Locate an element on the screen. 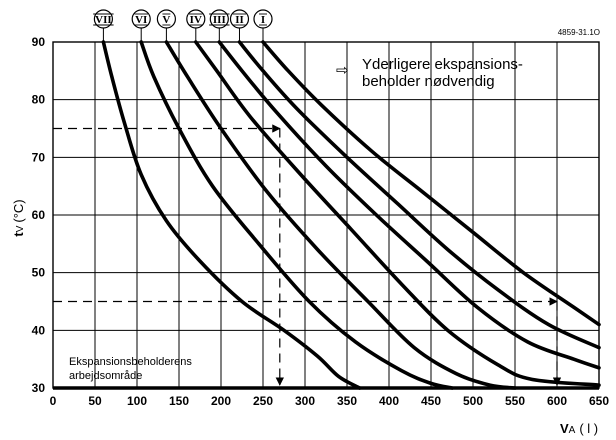  series-label-iv: IV is located at coordinates (196, 20).